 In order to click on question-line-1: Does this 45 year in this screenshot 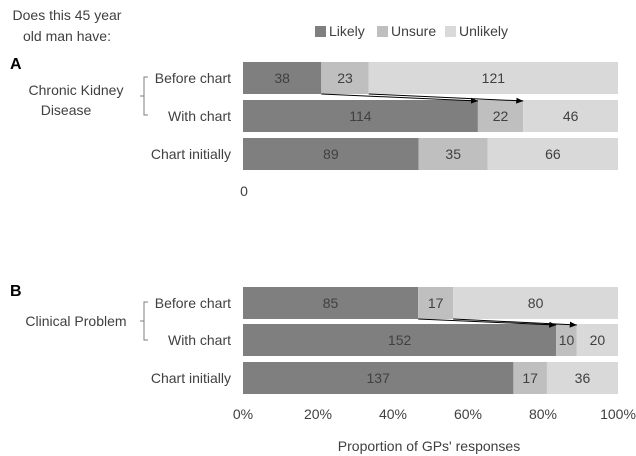, I will do `click(67, 15)`.